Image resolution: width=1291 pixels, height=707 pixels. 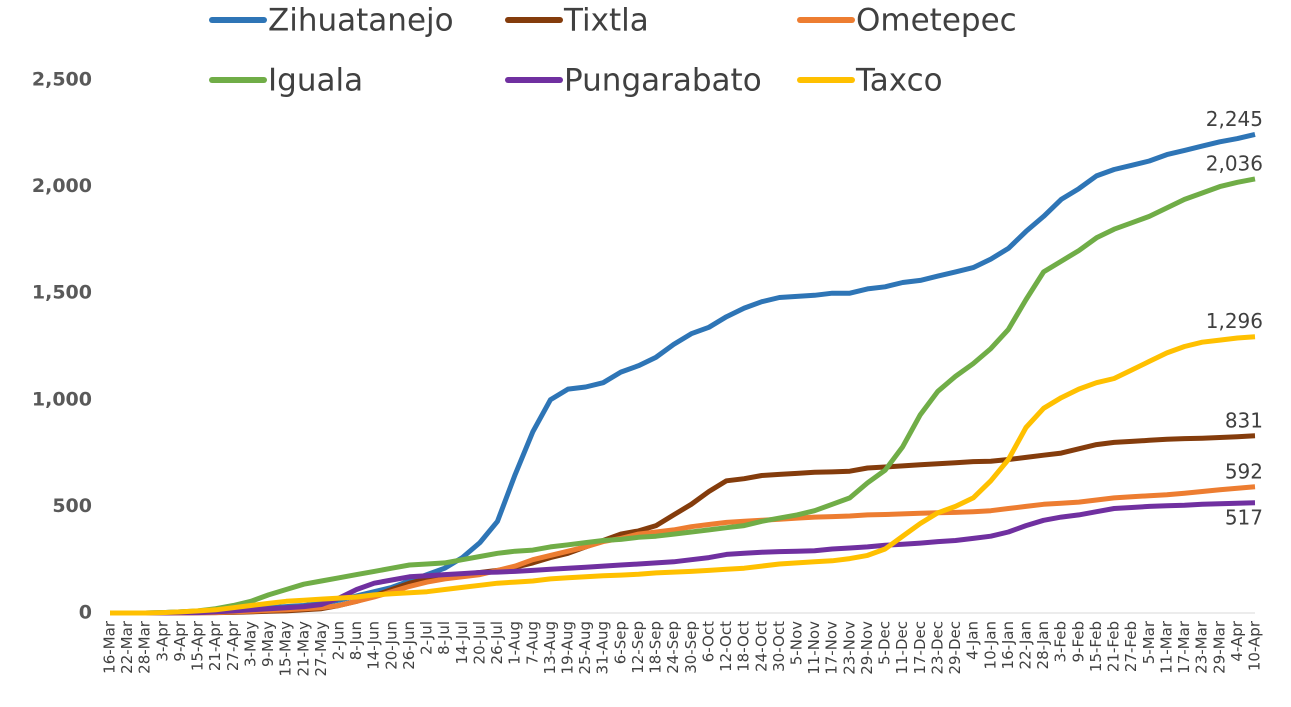 I want to click on data-label: 1,296, so click(x=1234, y=321).